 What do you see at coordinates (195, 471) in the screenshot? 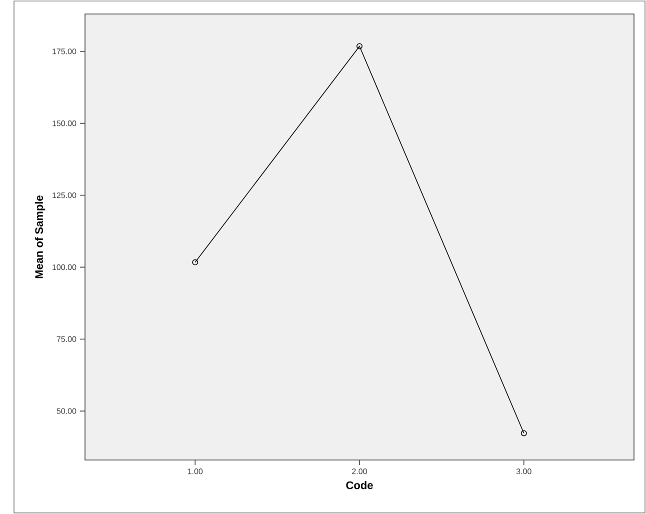
I see `x-tick-label: 1.00` at bounding box center [195, 471].